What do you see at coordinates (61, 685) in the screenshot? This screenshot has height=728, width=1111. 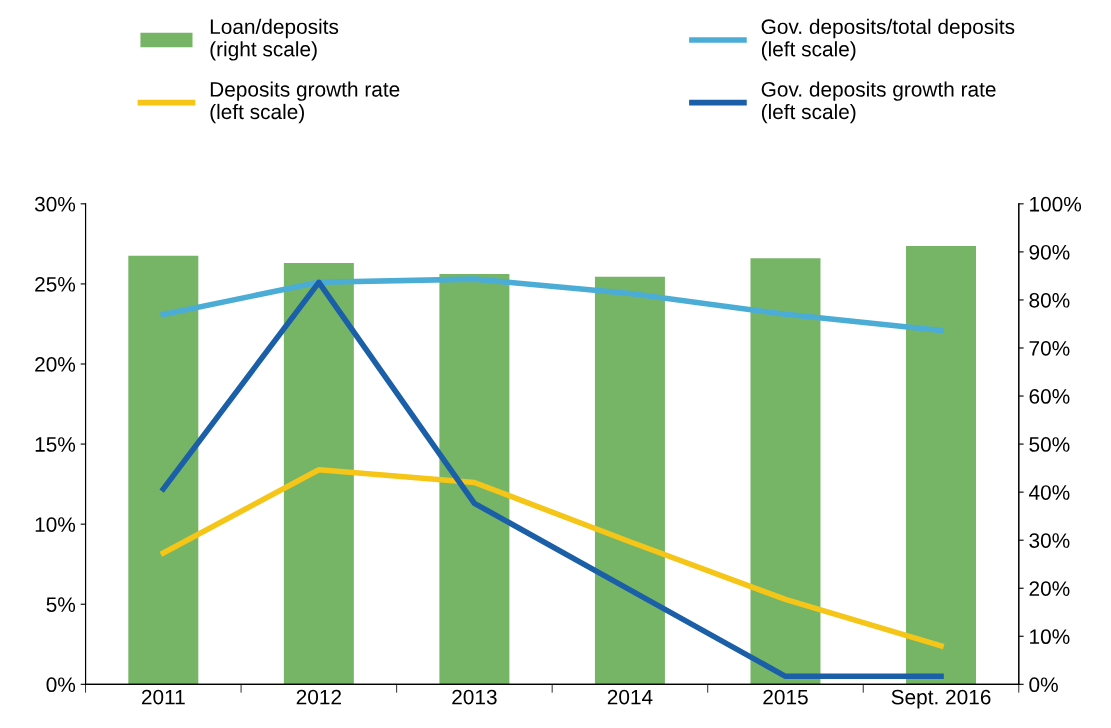 I see `y-tick-label: 0%` at bounding box center [61, 685].